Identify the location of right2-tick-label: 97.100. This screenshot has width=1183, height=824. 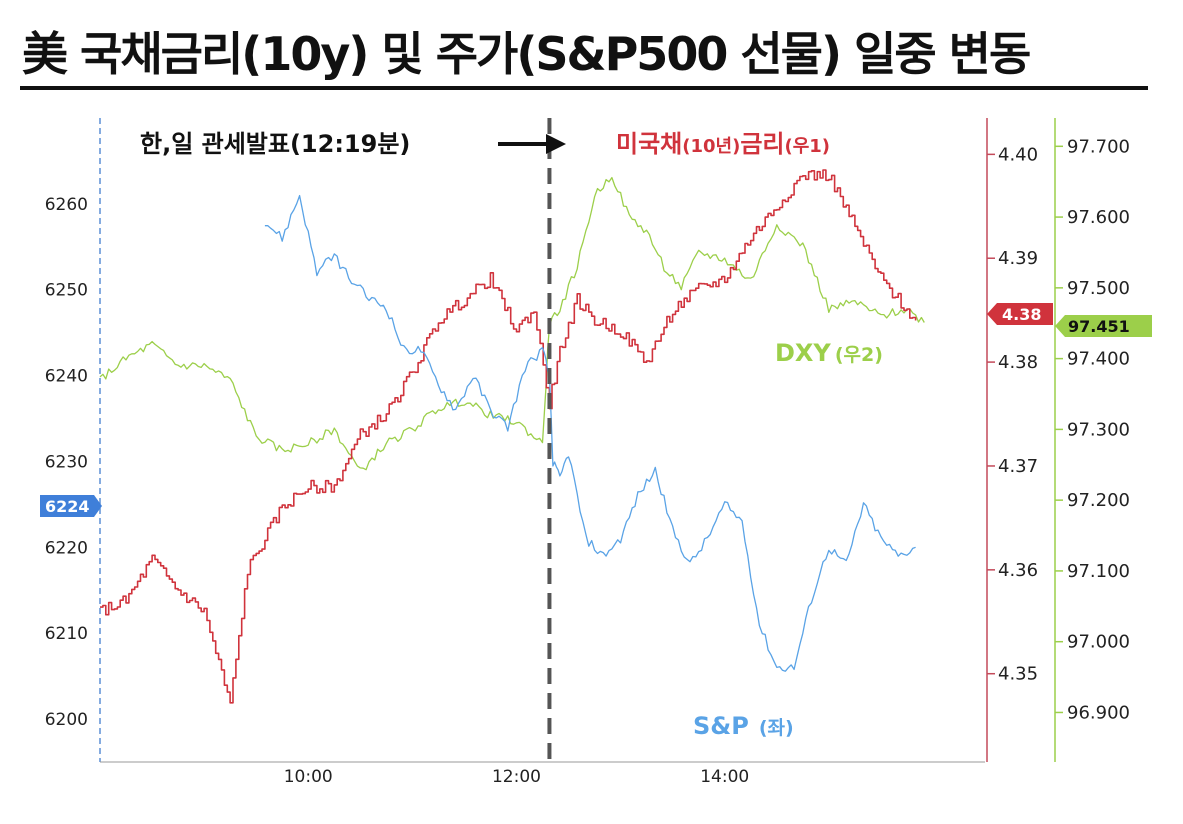
(1098, 571).